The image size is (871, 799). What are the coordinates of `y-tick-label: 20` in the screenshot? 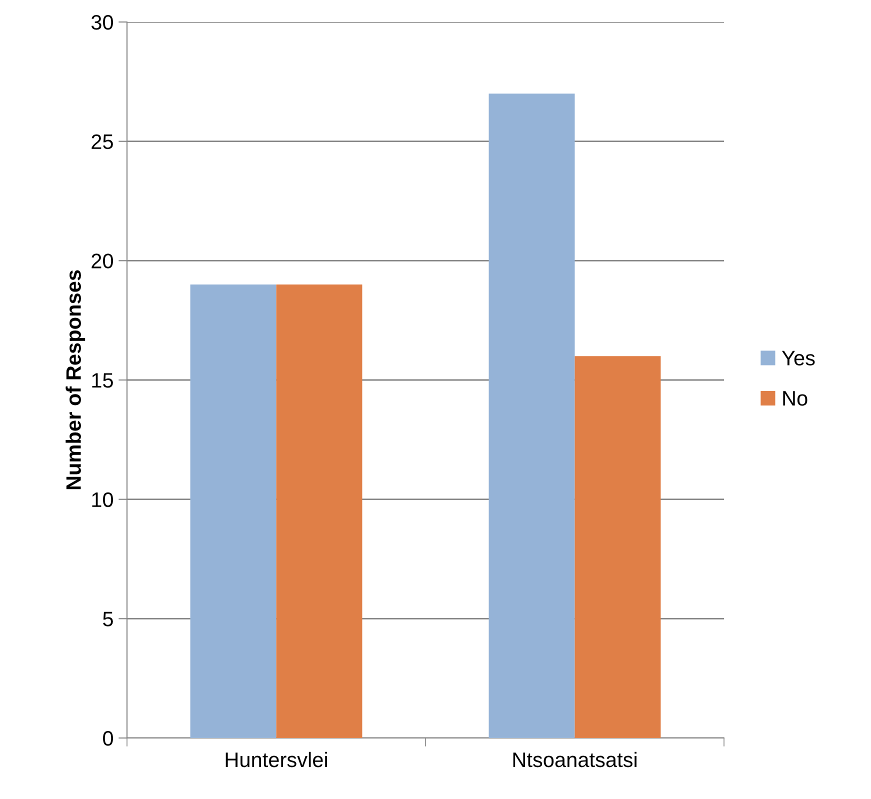 It's located at (102, 261).